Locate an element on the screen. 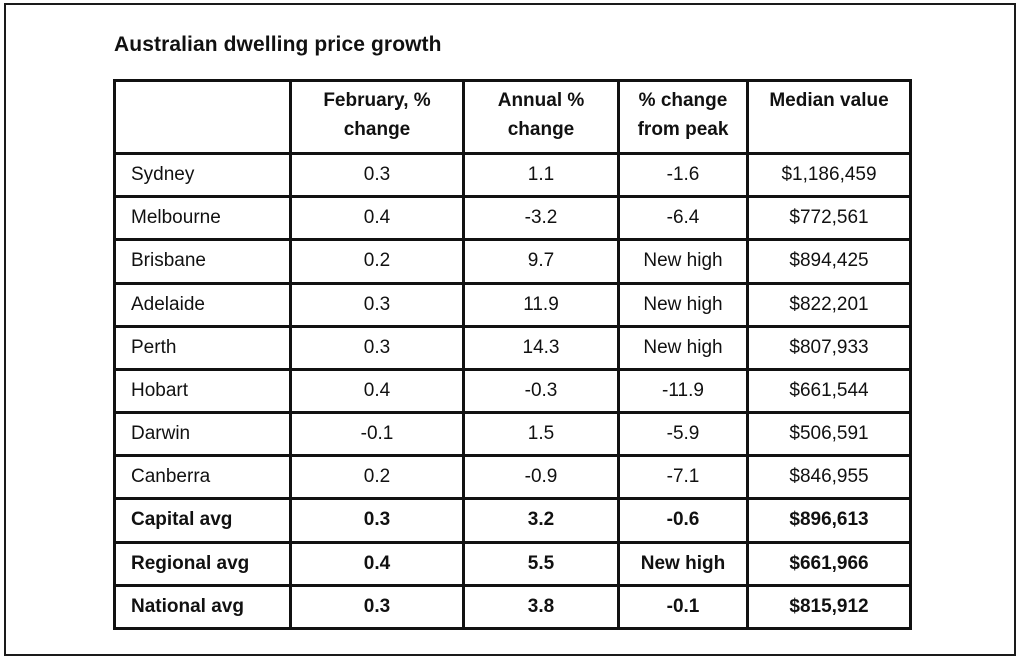 This screenshot has width=1024, height=663. cell-median-value: $772,561 is located at coordinates (829, 218).